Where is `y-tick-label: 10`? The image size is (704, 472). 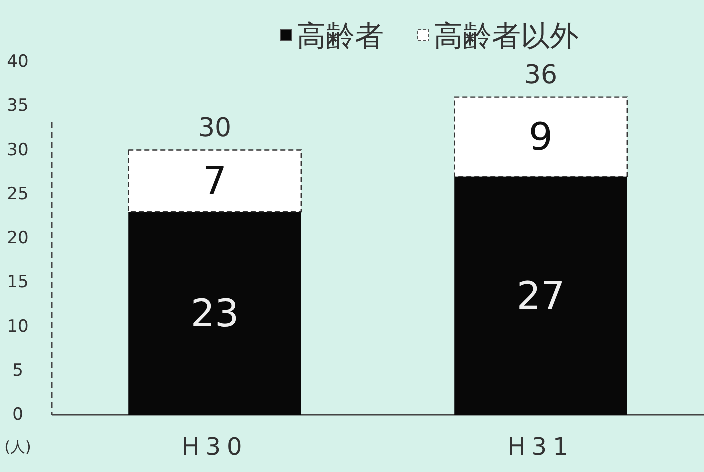
y-tick-label: 10 is located at coordinates (18, 326).